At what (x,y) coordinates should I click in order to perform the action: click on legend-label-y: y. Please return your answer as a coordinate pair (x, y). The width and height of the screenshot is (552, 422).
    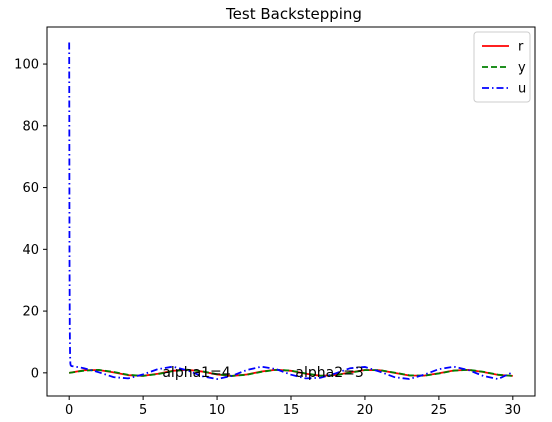
    Looking at the image, I should click on (522, 68).